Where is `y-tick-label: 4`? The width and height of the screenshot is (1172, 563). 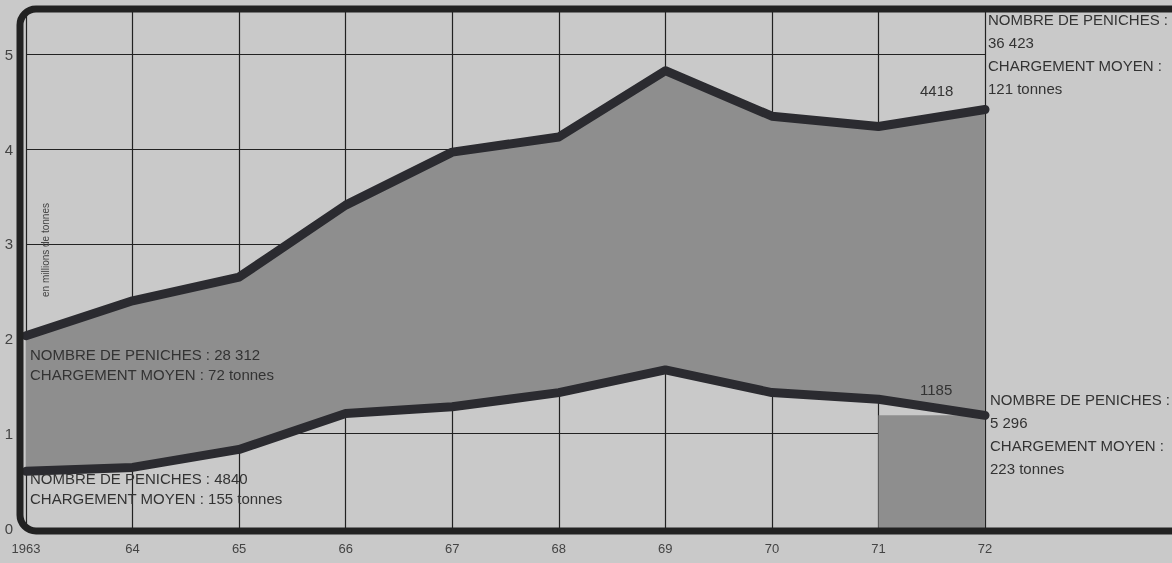
y-tick-label: 4 is located at coordinates (8, 149).